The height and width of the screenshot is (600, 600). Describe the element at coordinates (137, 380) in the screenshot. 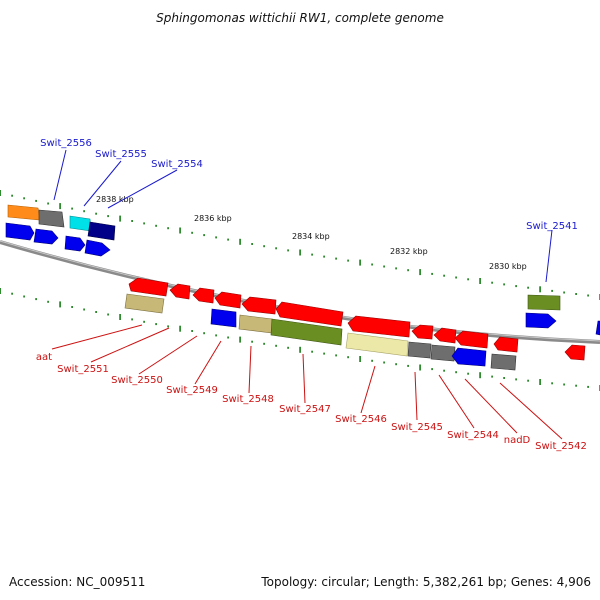

I see `label-swit-2550: Swit_2550` at that location.